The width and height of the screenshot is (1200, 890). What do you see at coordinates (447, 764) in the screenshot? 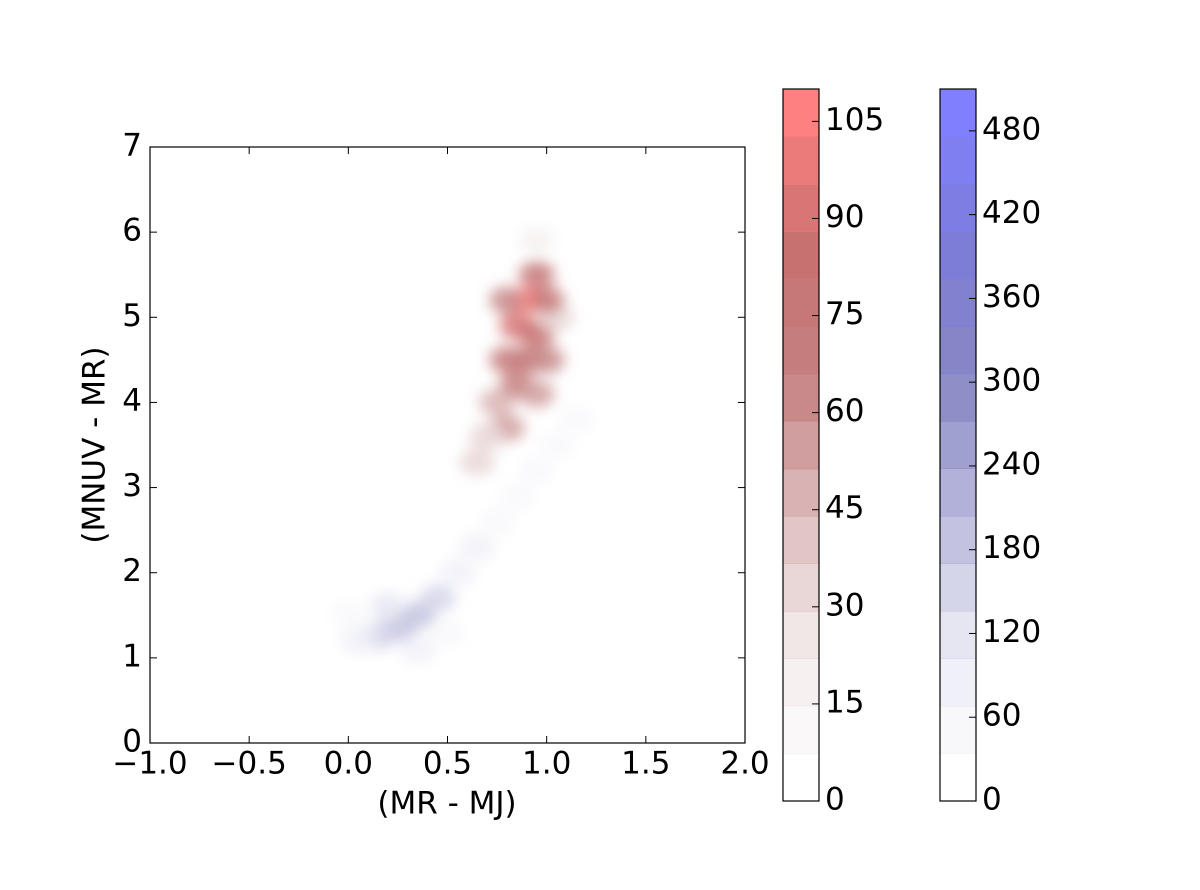
I see `x-tick-label: 0.5` at bounding box center [447, 764].